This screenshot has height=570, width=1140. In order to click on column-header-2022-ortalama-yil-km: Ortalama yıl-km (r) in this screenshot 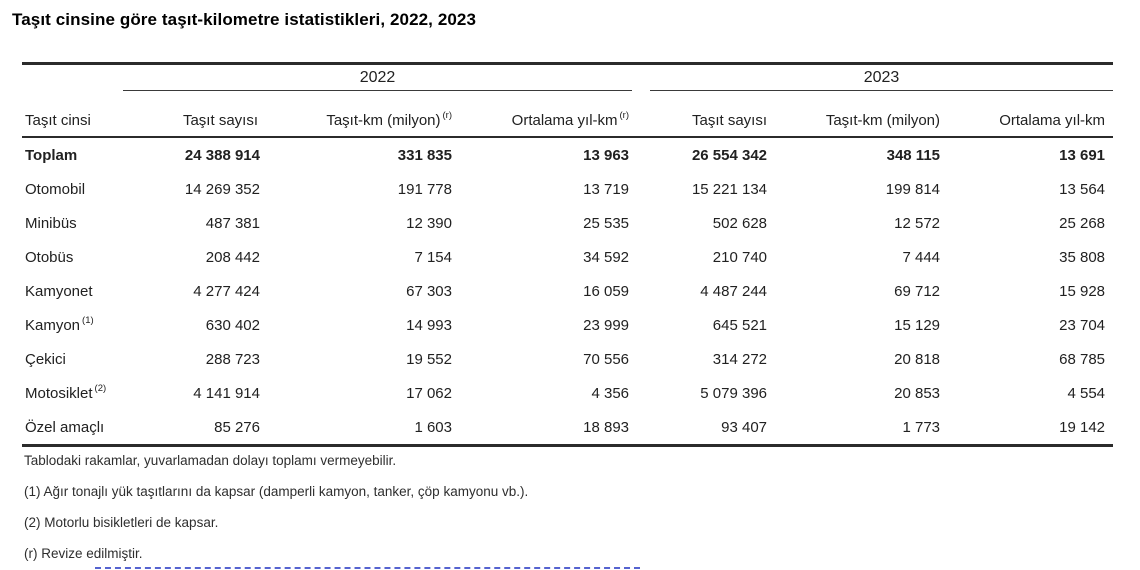, I will do `click(544, 114)`.